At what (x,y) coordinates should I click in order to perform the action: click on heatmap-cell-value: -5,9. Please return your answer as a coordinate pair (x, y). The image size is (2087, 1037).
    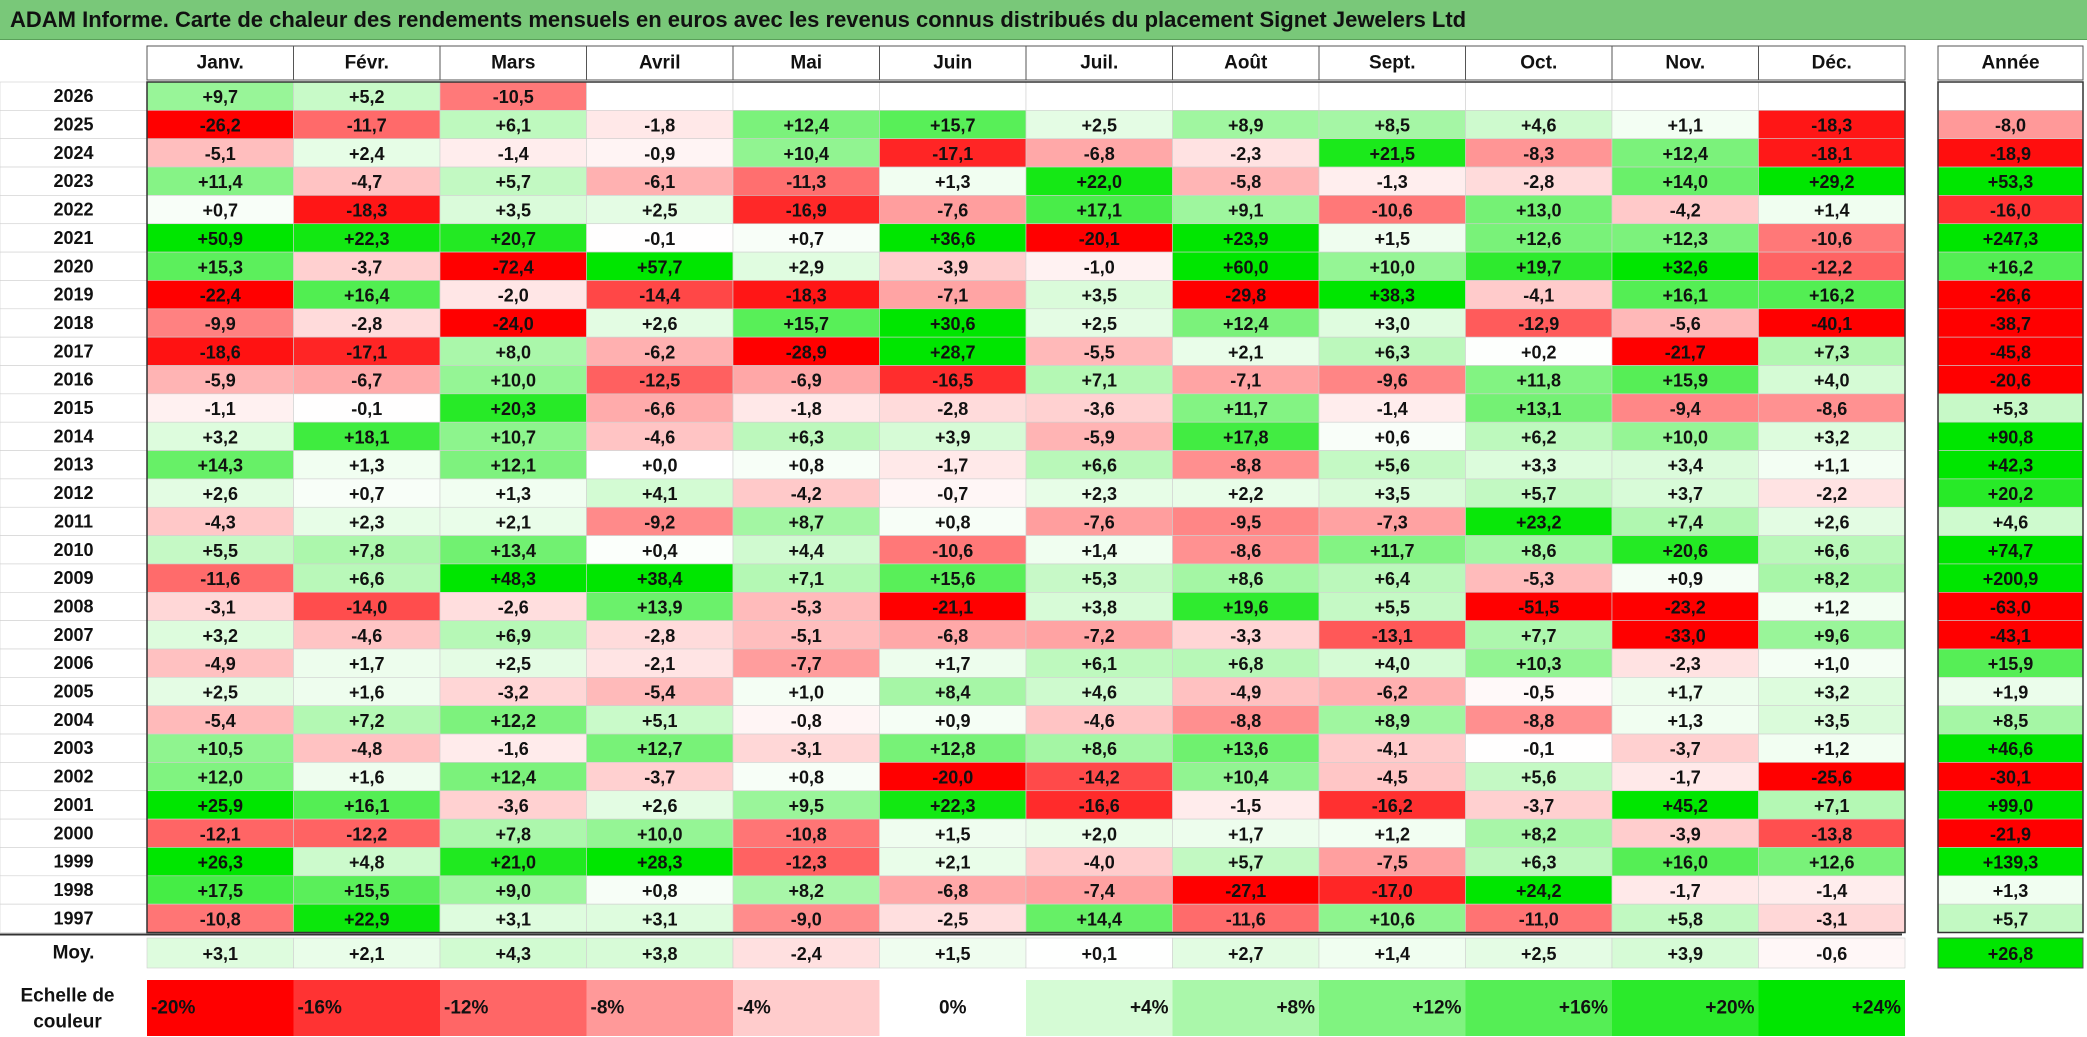
    Looking at the image, I should click on (1099, 437).